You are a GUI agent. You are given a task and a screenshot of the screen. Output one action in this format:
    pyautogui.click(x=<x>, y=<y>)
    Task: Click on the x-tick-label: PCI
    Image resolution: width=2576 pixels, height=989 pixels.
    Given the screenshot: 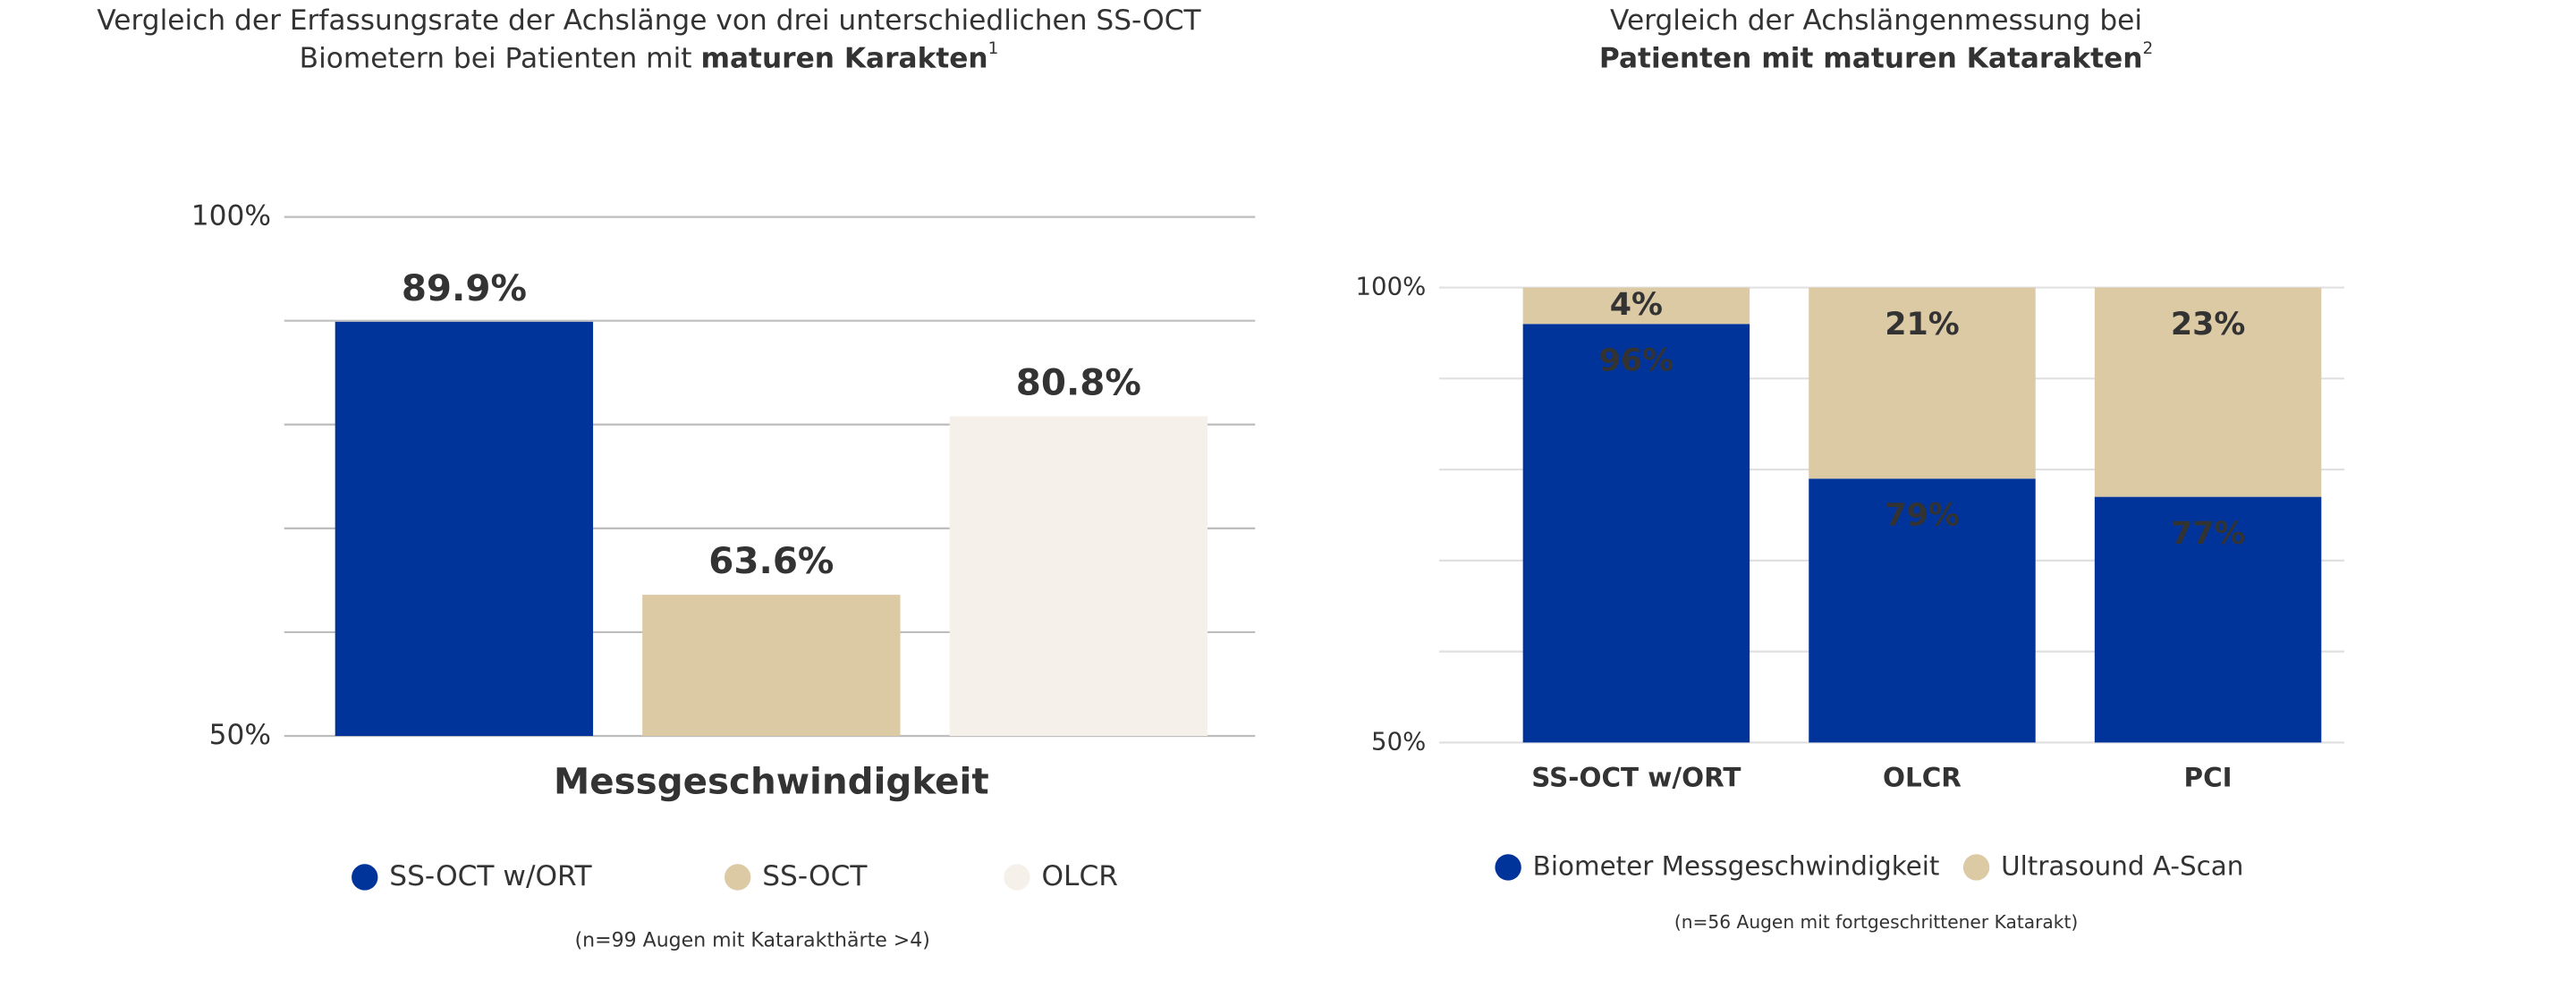 What is the action you would take?
    pyautogui.click(x=2208, y=777)
    